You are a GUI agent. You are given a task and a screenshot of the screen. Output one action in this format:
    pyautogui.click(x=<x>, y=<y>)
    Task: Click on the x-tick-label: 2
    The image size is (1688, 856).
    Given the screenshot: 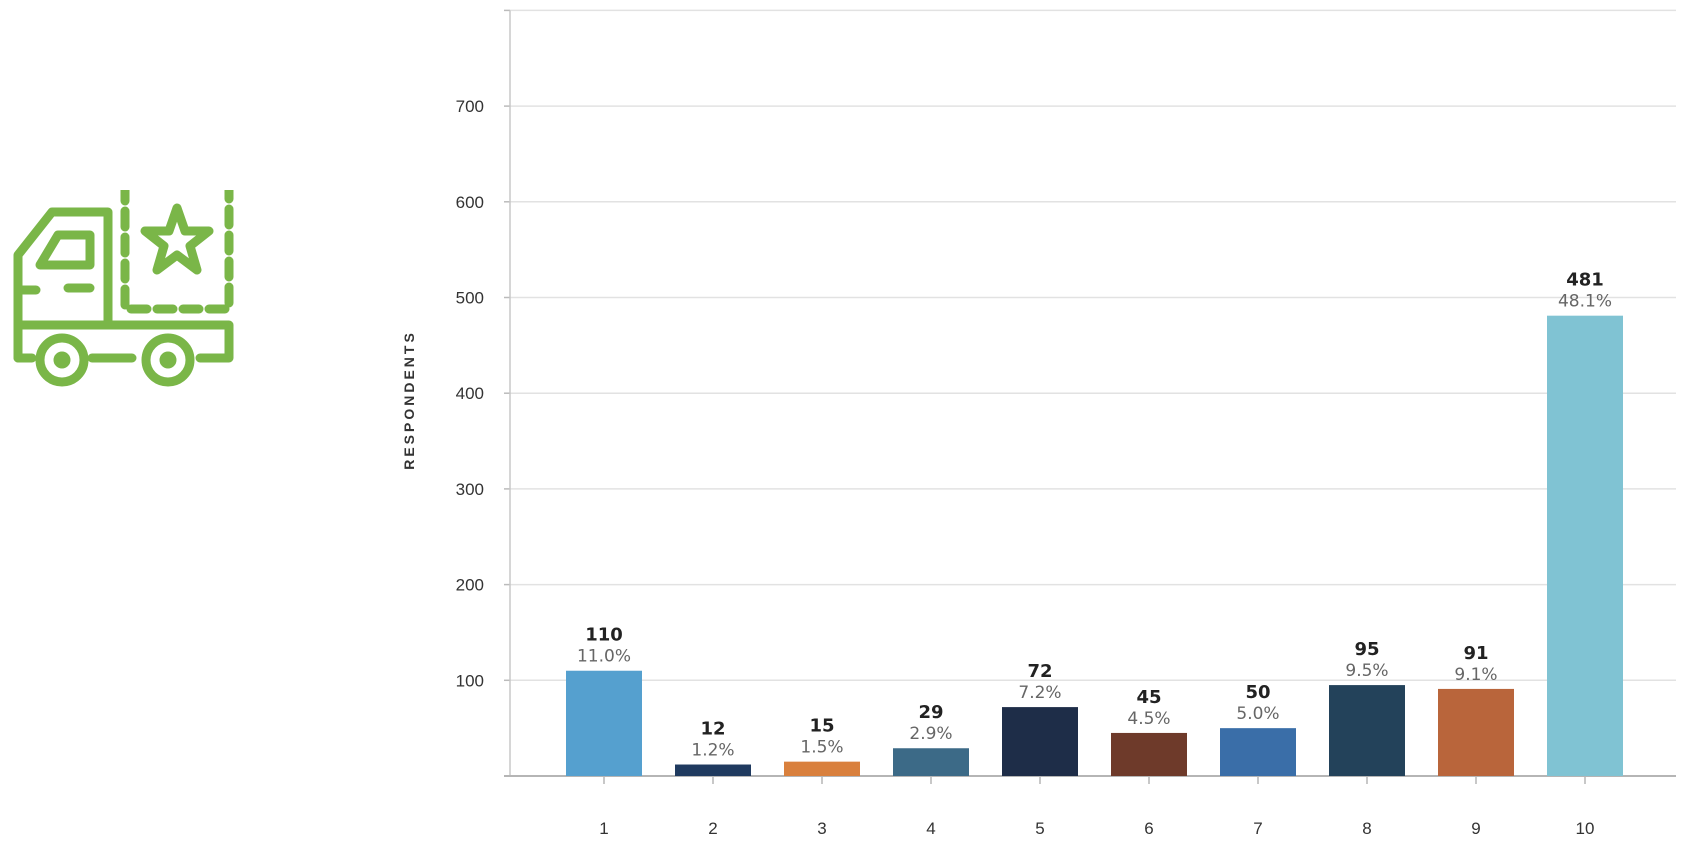 What is the action you would take?
    pyautogui.click(x=712, y=828)
    